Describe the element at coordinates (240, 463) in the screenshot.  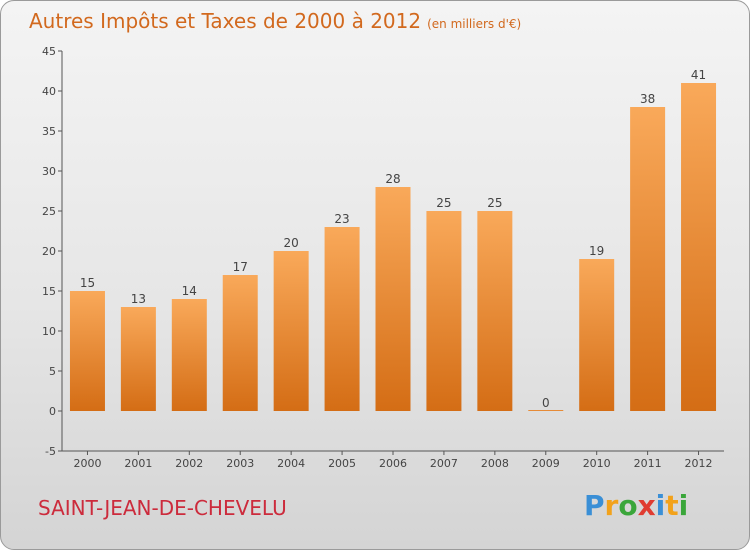
I see `x-tick-label: 2003` at that location.